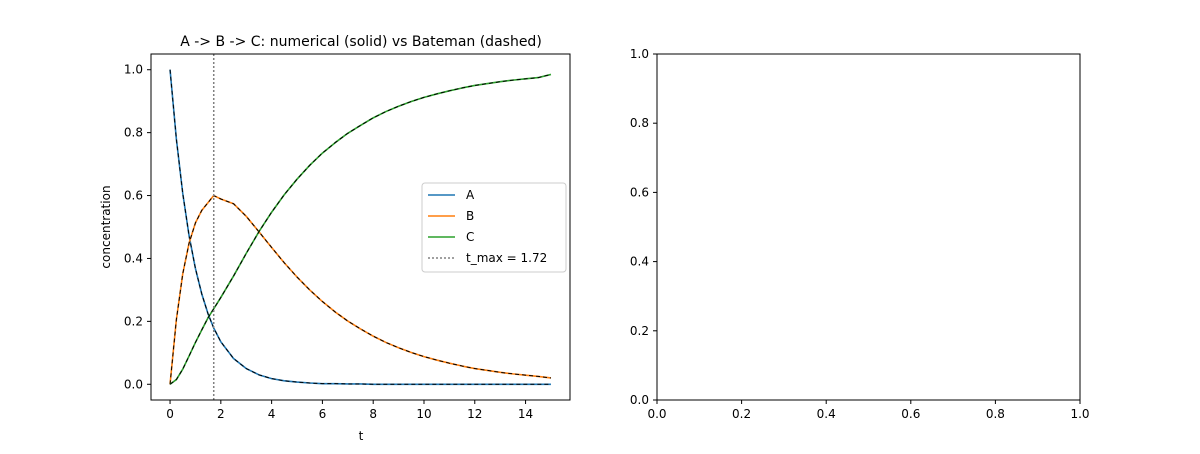  Describe the element at coordinates (506, 258) in the screenshot. I see `legend-label: t_max = 1.72` at that location.